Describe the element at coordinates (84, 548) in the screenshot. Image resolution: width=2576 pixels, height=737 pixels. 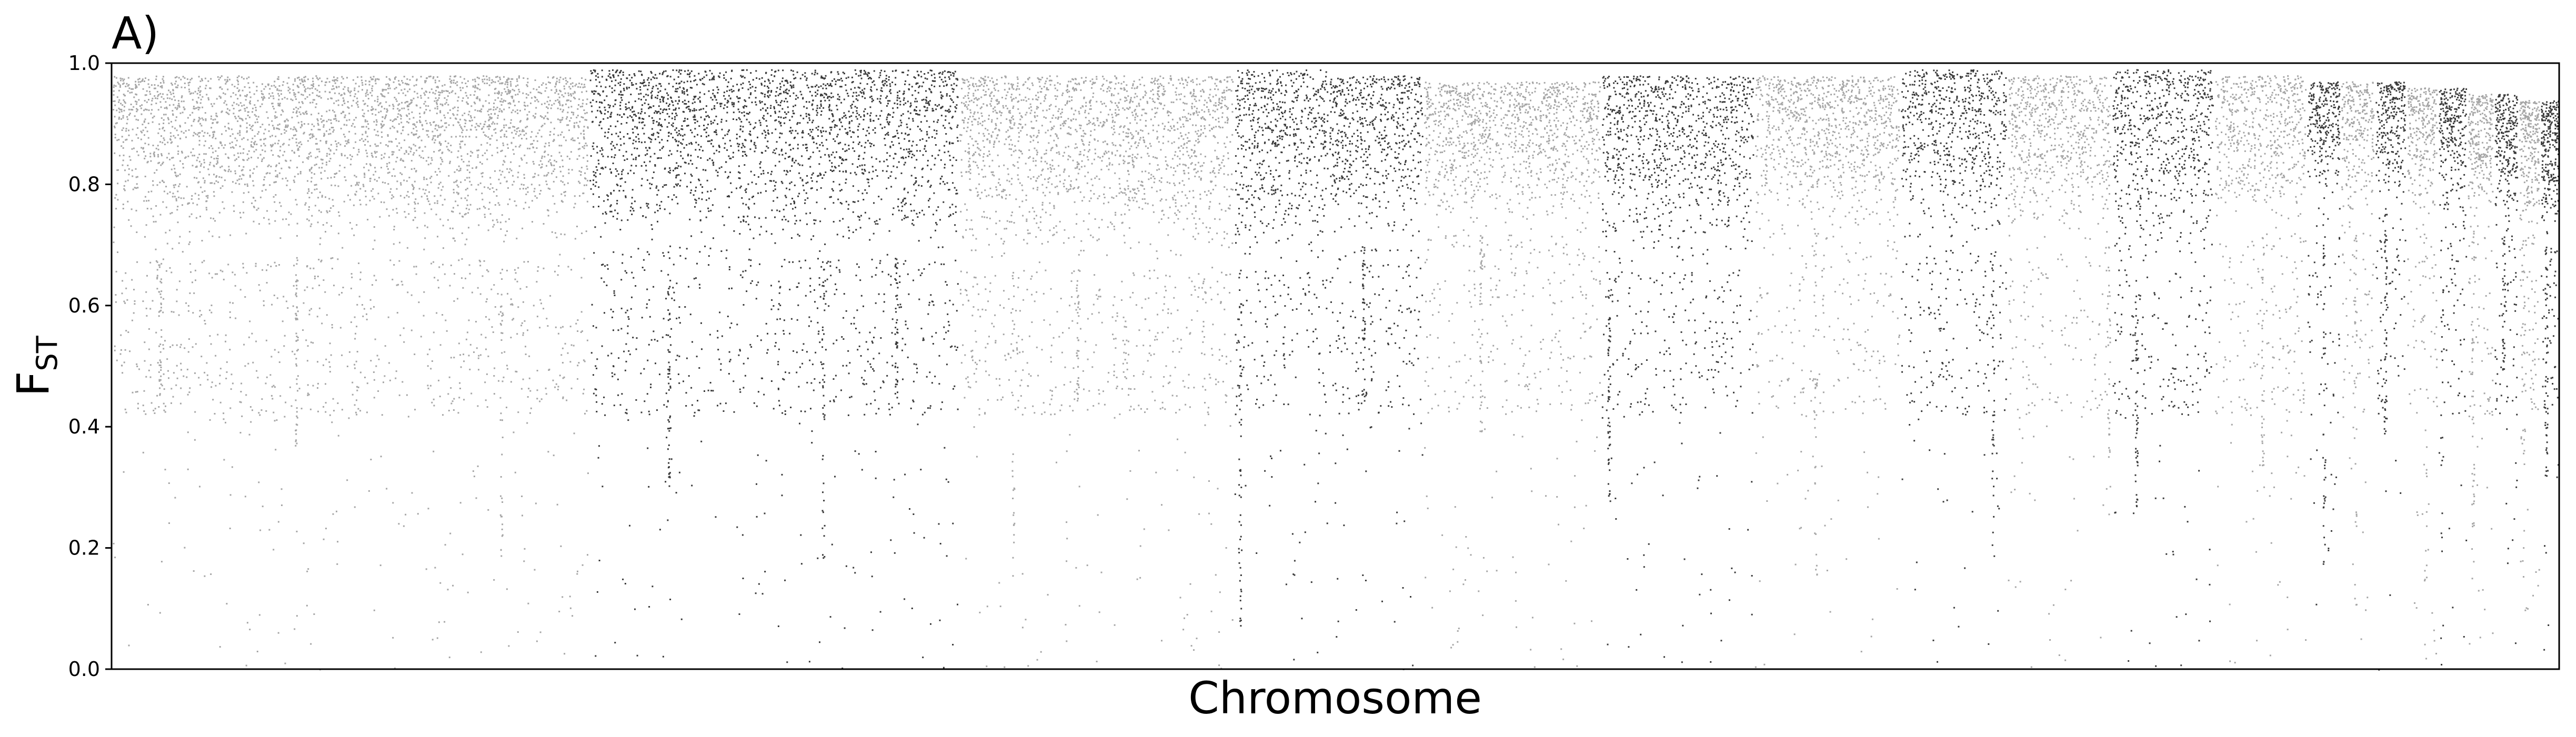
I see `y-tick-label: 0.2` at that location.